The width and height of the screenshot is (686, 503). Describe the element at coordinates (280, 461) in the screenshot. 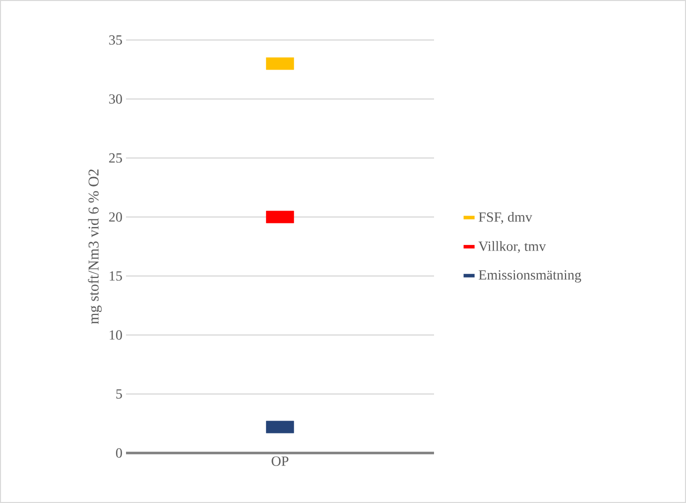

I see `x-tick-label: OP` at that location.